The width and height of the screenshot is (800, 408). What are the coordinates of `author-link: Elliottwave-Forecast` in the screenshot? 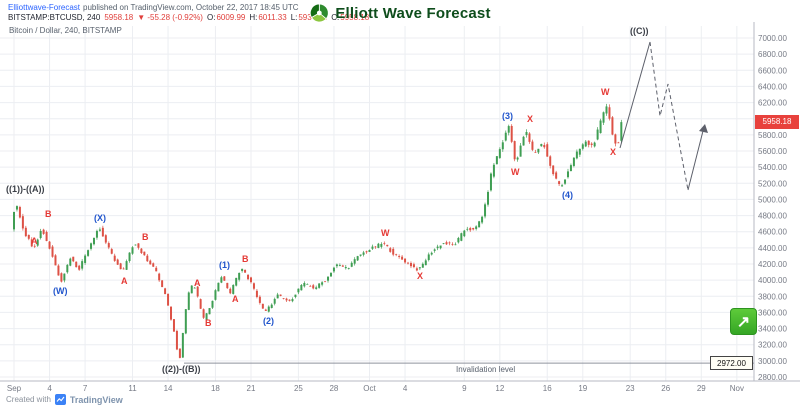 It's located at (44, 7).